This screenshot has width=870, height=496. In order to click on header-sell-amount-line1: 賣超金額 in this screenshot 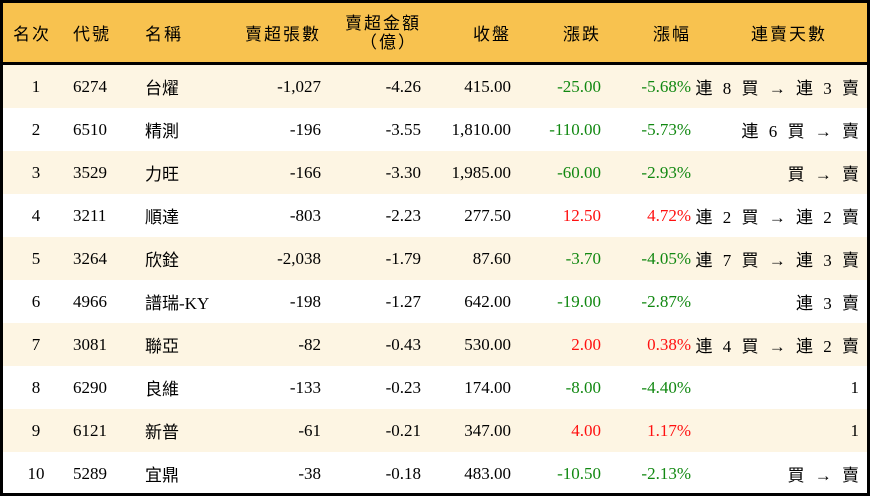, I will do `click(383, 23)`.